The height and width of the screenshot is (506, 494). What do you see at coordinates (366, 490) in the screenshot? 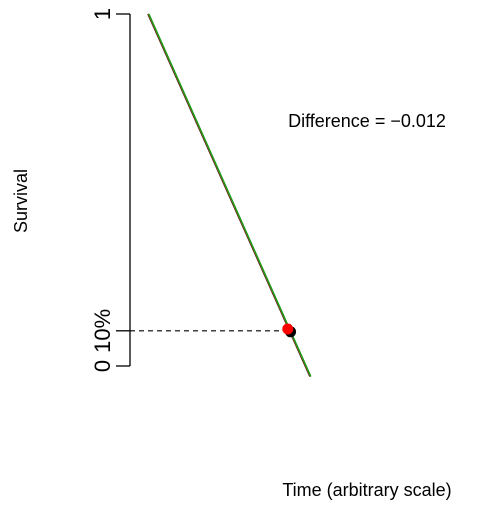
I see `x-axis-label: Time (arbitrary scale)` at bounding box center [366, 490].